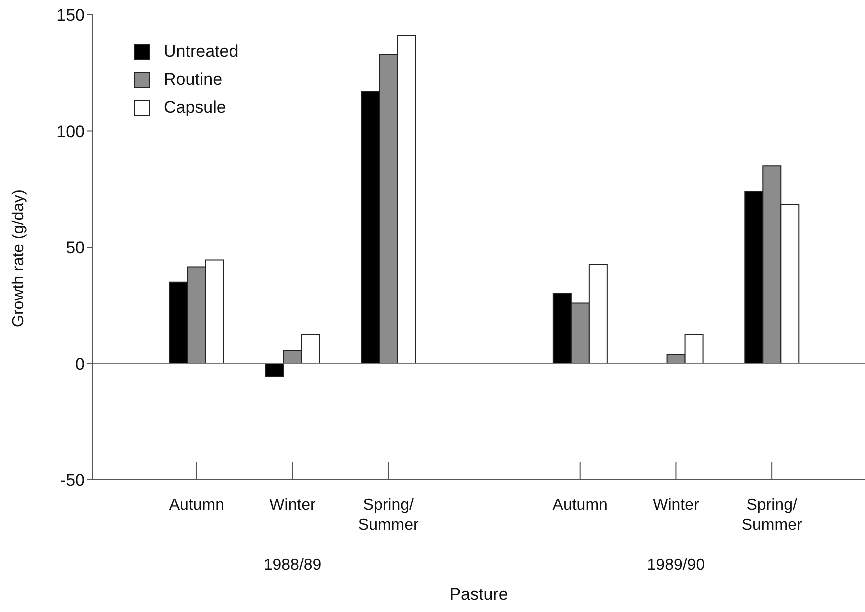 This screenshot has width=865, height=612. Describe the element at coordinates (70, 16) in the screenshot. I see `y-tick-label: 150` at that location.